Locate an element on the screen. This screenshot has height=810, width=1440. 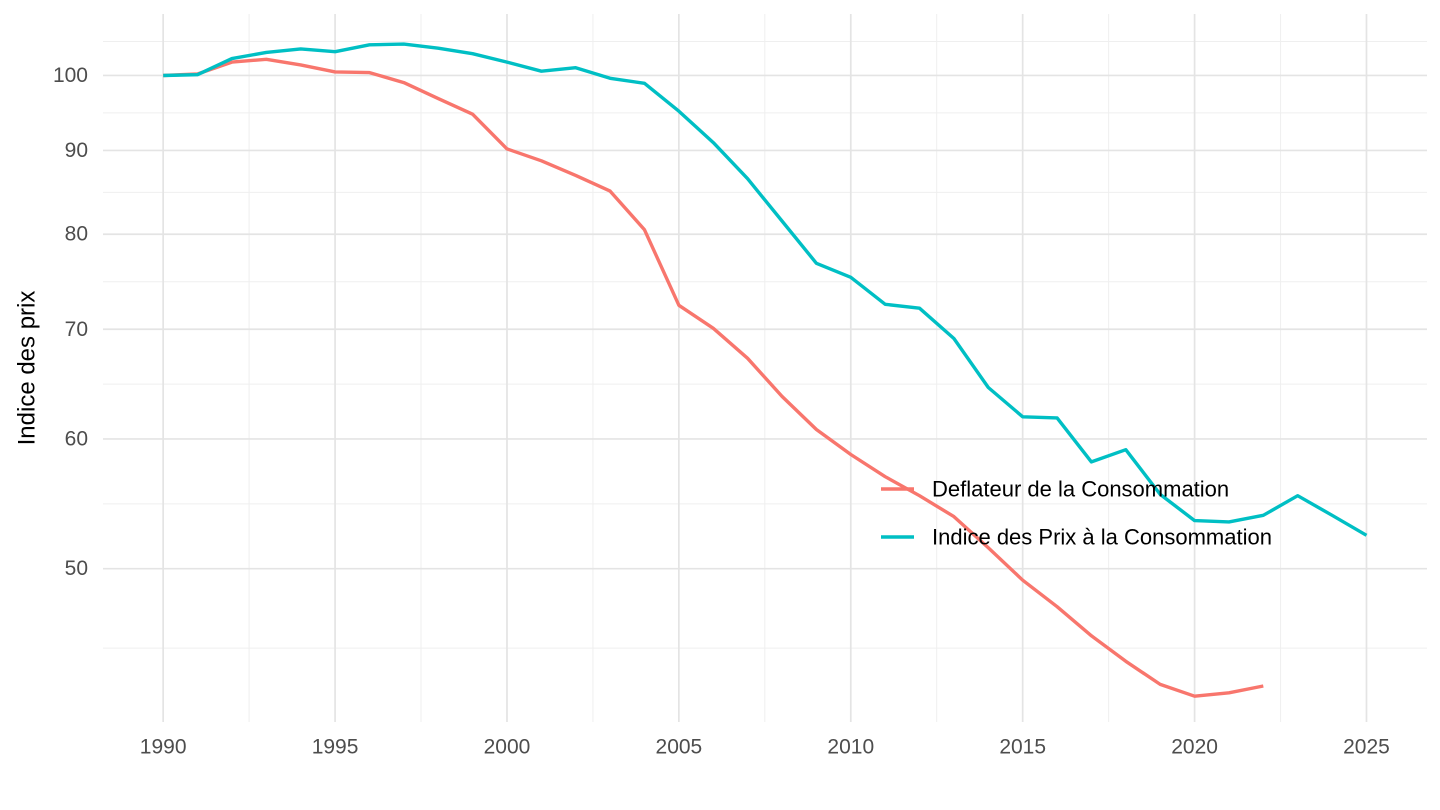
x-tick-label: 2000 is located at coordinates (507, 747).